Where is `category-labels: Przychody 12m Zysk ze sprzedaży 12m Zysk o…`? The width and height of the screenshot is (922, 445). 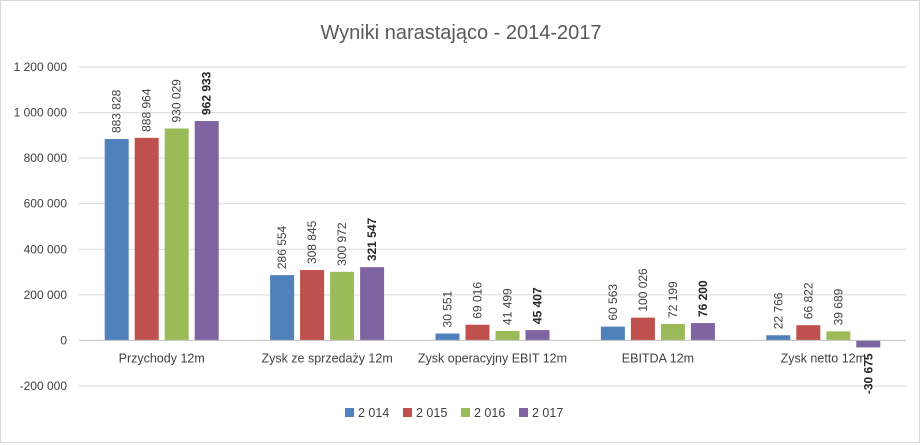
category-labels: Przychody 12m Zysk ze sprzedaży 12m Zysk o… is located at coordinates (492, 358).